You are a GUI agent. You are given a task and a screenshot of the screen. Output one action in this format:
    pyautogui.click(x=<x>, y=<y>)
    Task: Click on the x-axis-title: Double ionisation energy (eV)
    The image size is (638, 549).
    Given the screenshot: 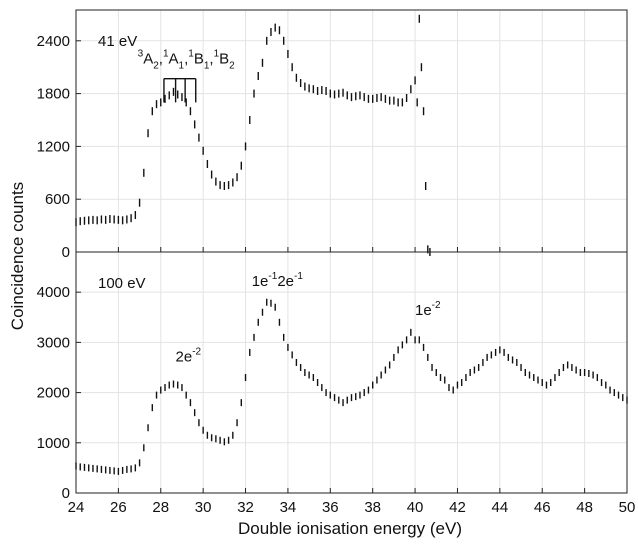 What is the action you would take?
    pyautogui.click(x=350, y=528)
    